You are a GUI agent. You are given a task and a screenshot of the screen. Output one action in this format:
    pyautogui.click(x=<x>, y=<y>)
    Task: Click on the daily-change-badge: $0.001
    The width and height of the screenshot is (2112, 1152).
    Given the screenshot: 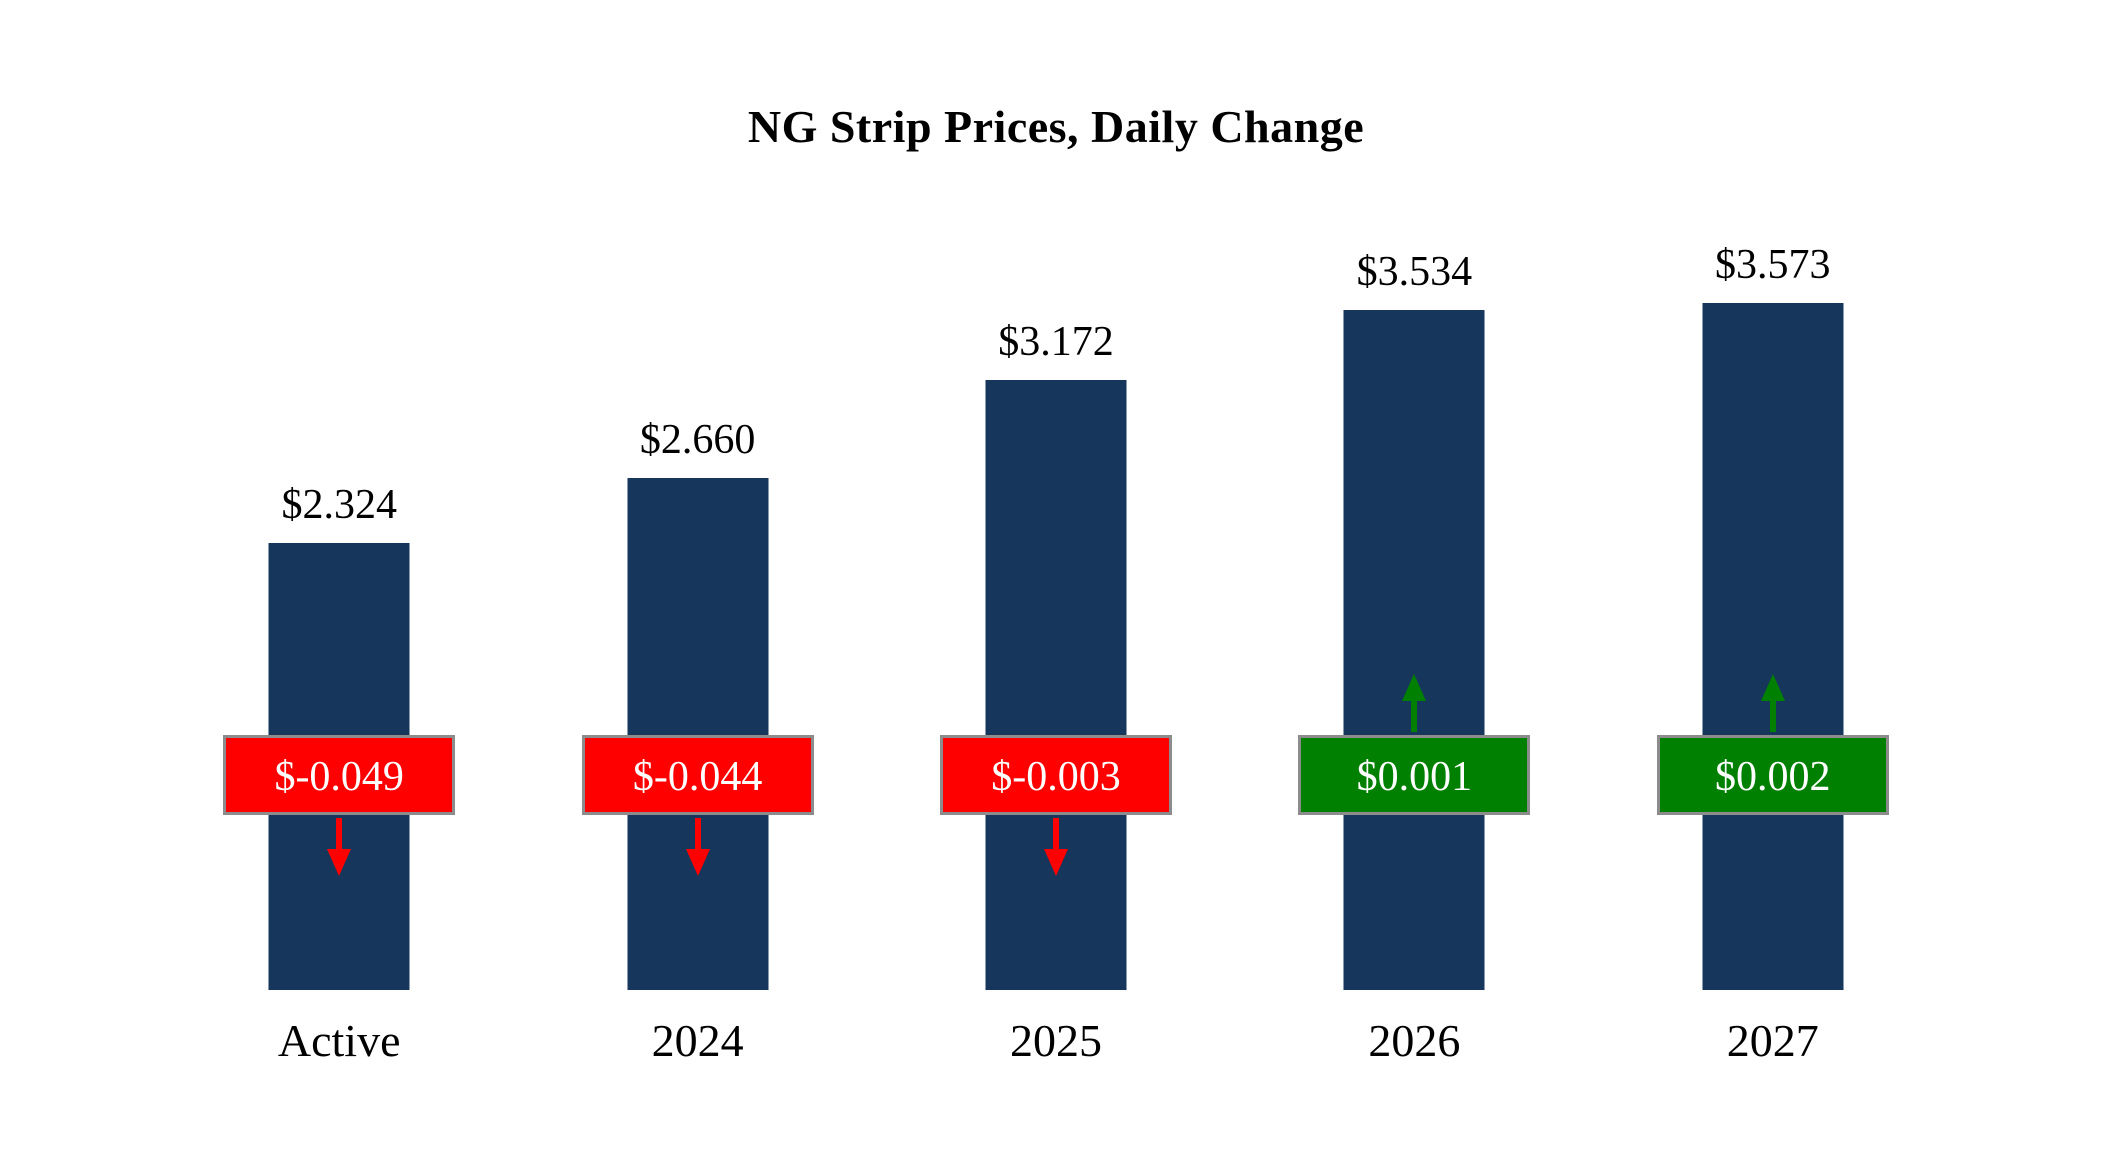 What is the action you would take?
    pyautogui.click(x=1414, y=775)
    